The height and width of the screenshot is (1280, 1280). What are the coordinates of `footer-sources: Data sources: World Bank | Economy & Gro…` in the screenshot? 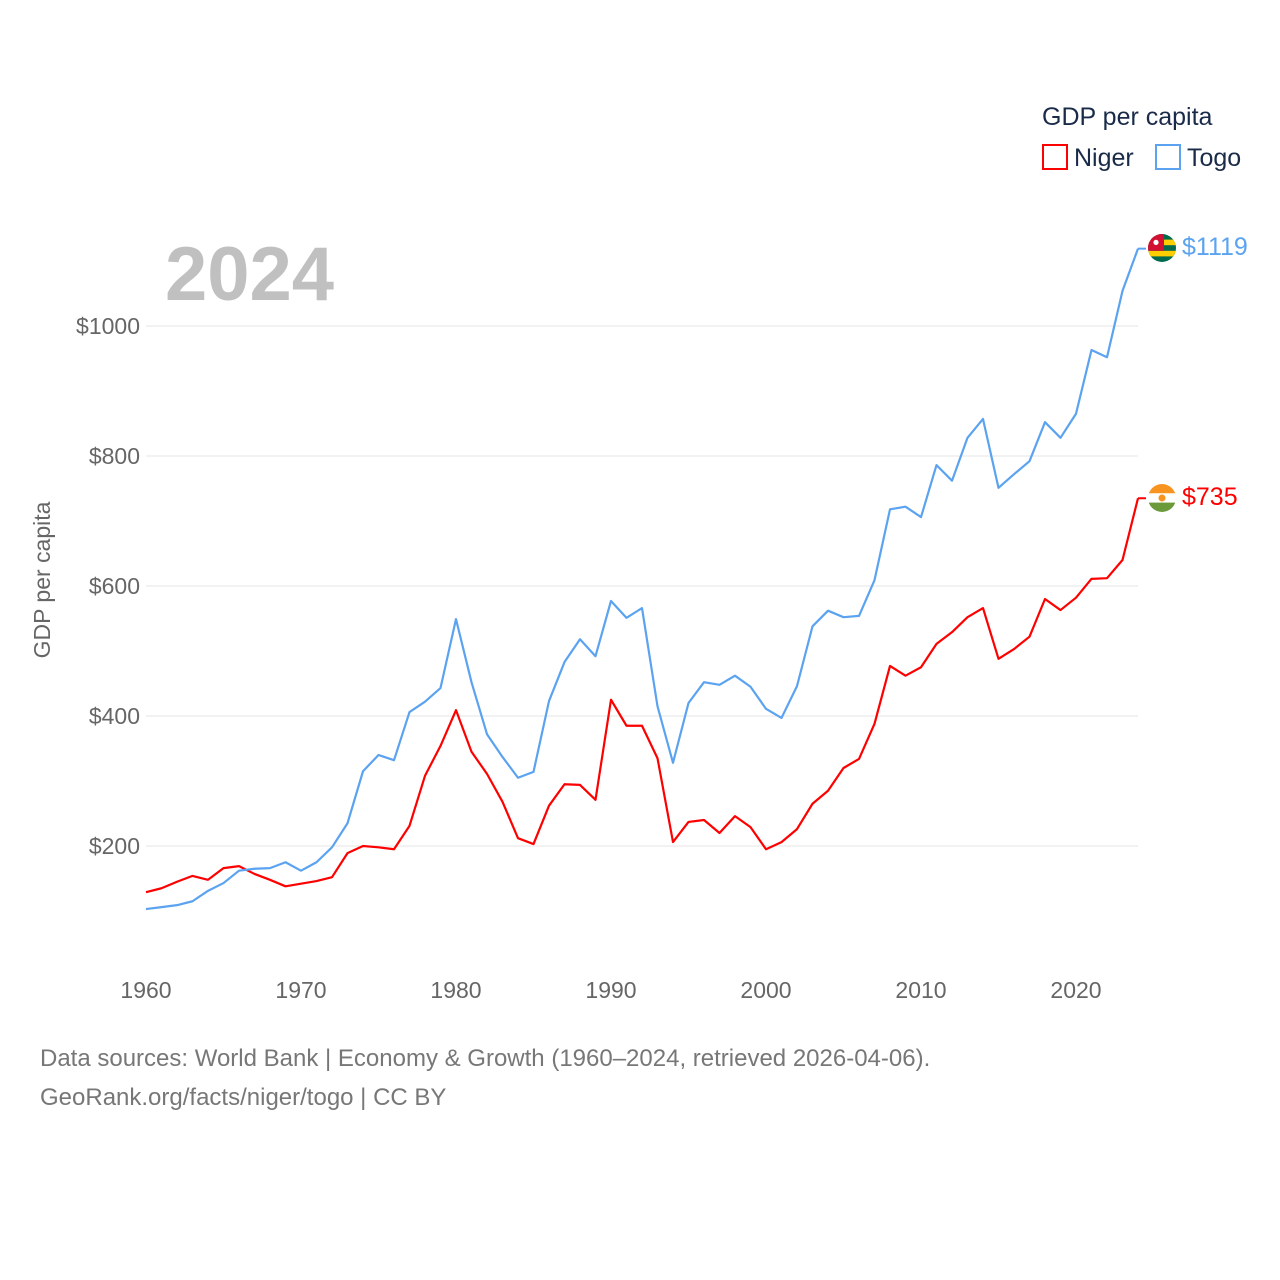 It's located at (485, 1058).